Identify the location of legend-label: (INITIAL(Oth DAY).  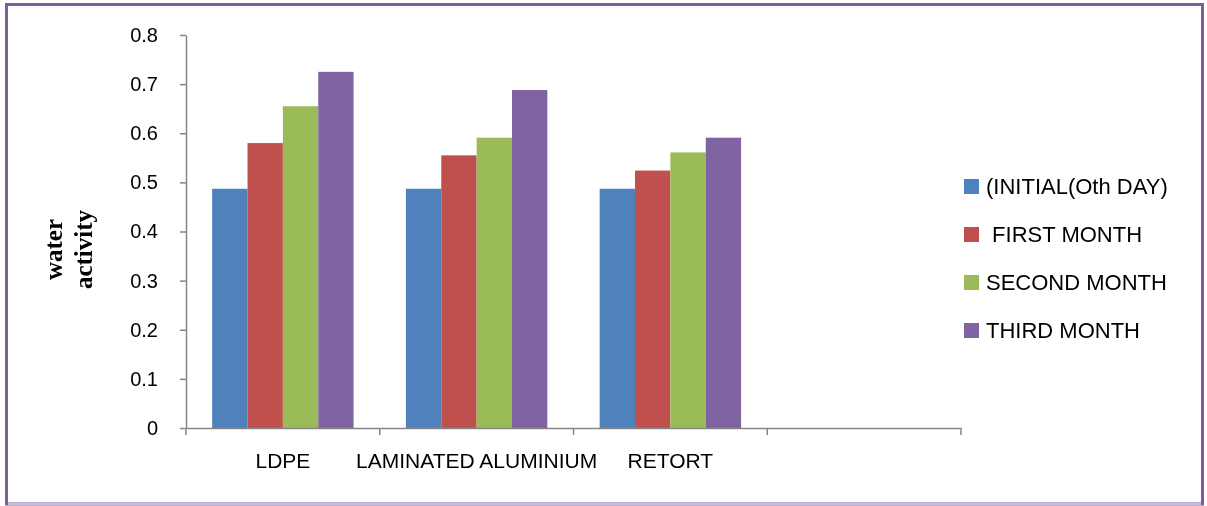
(1077, 186).